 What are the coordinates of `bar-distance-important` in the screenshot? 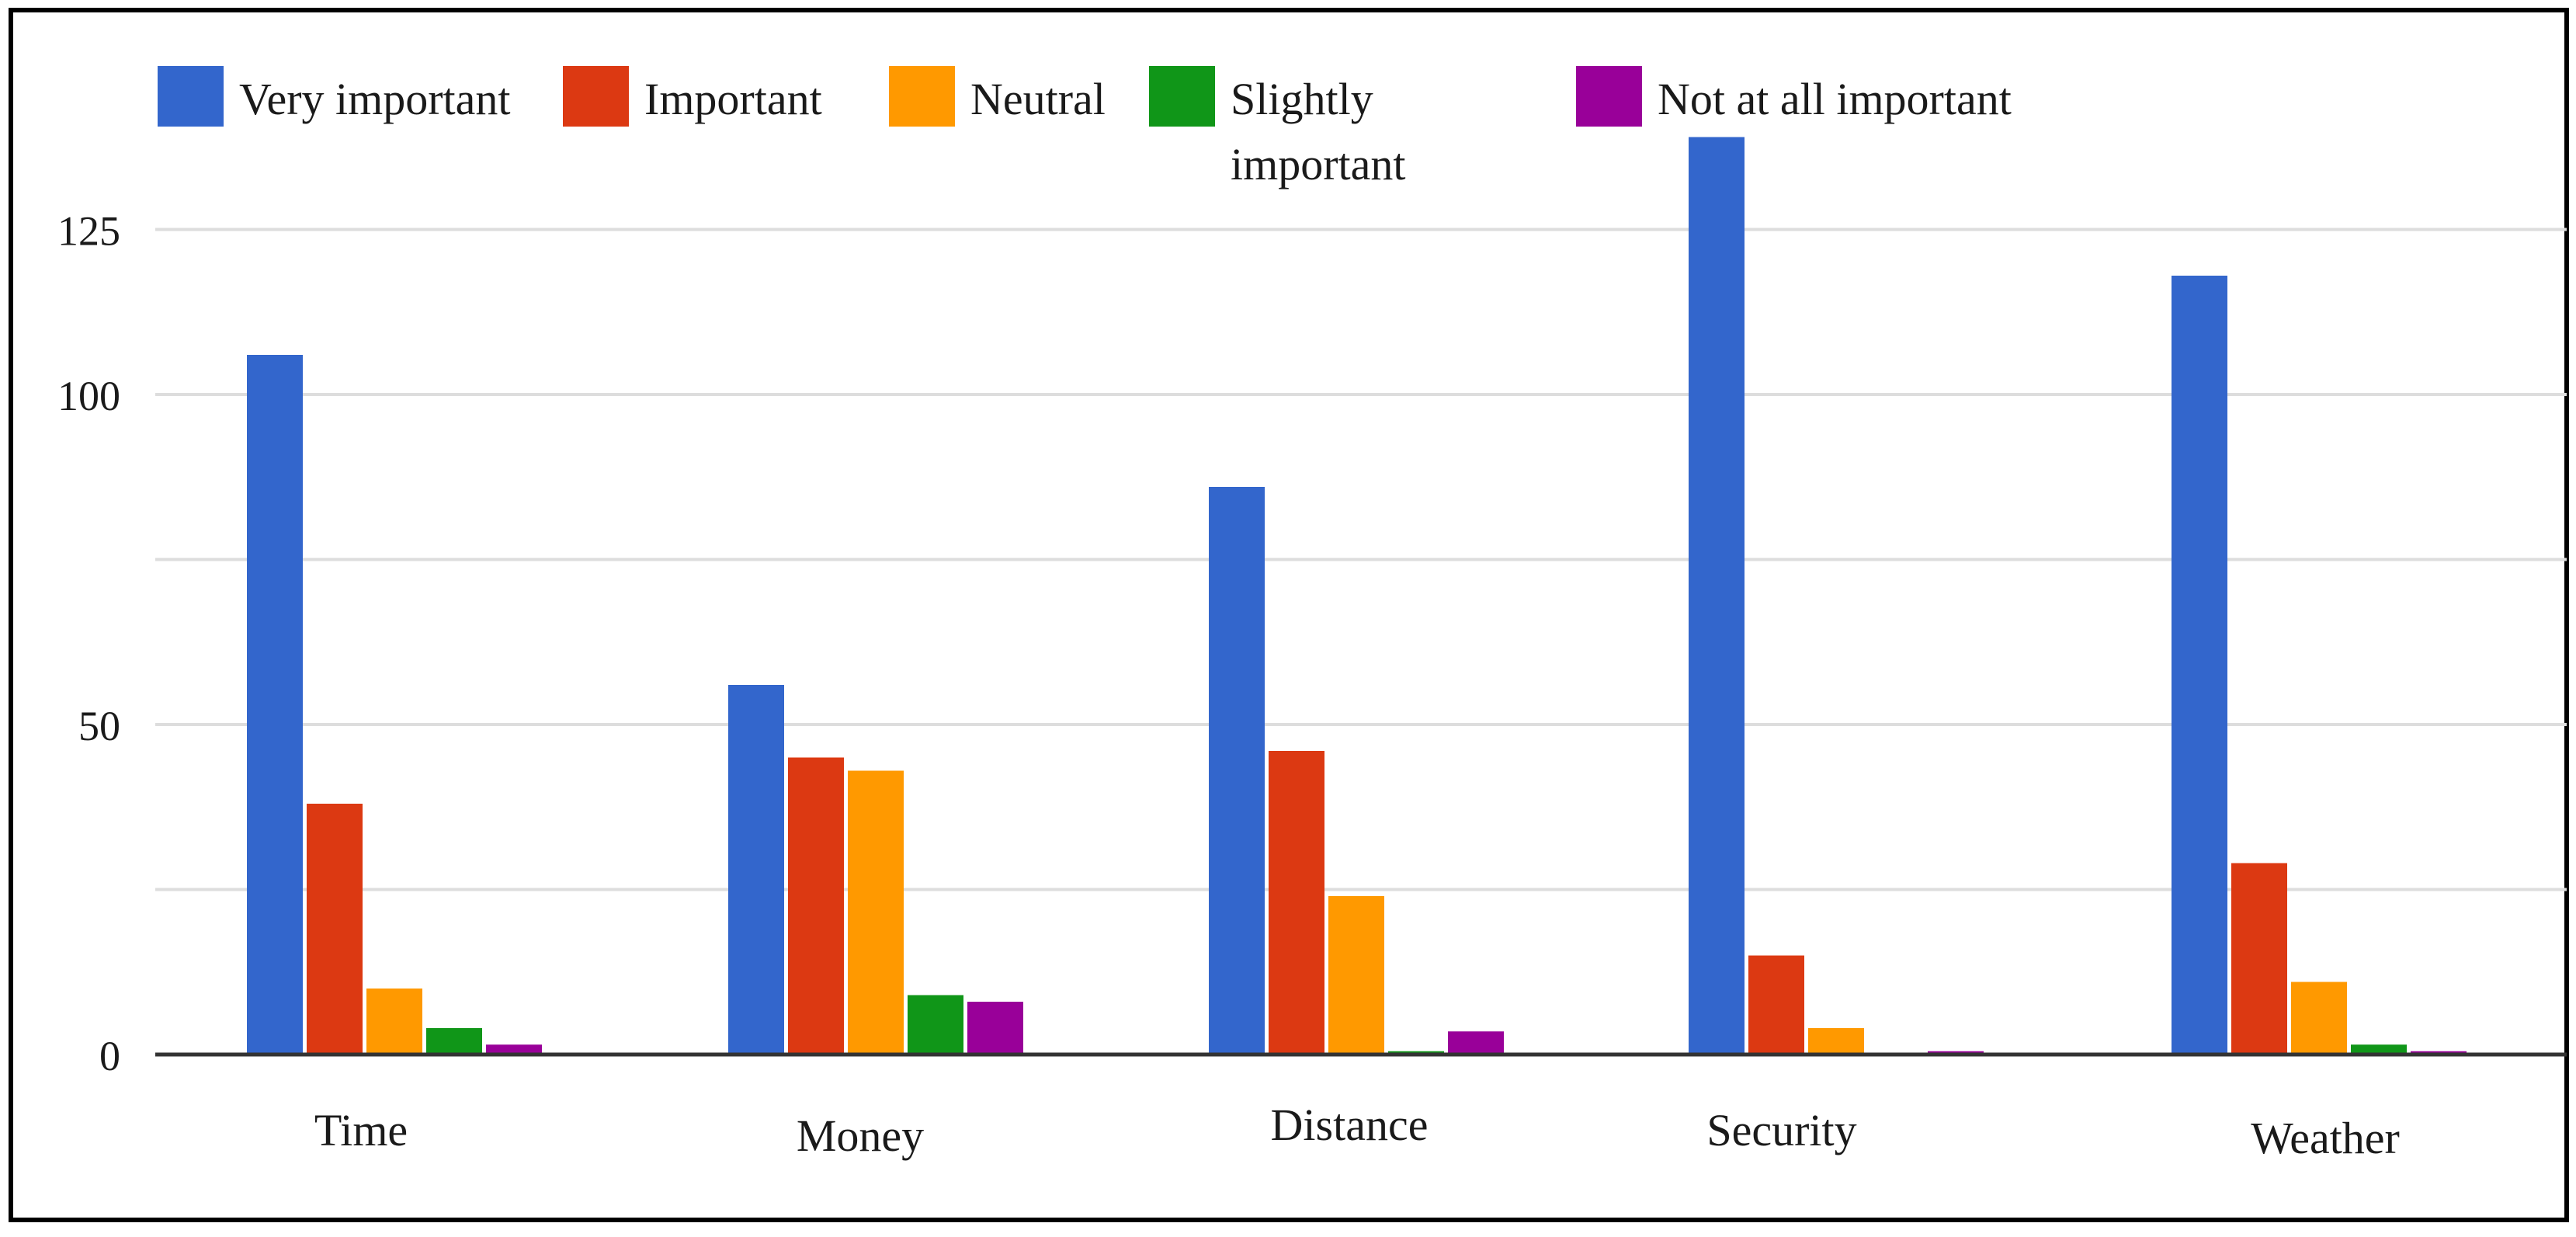 It's located at (1296, 903).